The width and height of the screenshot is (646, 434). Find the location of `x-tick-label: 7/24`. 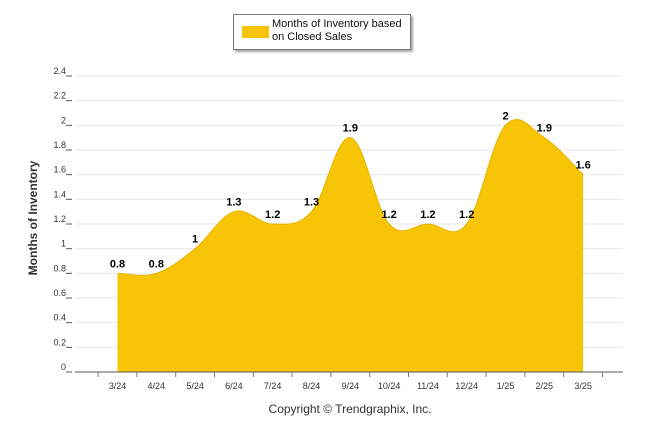

x-tick-label: 7/24 is located at coordinates (273, 386).